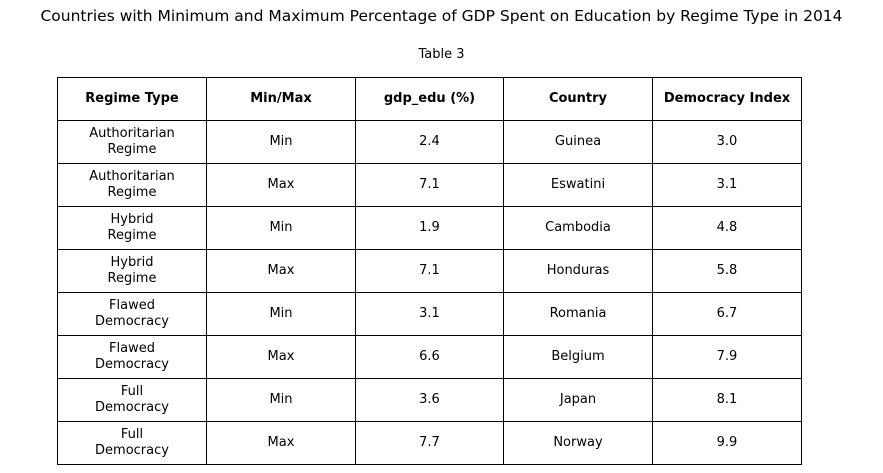  Describe the element at coordinates (578, 357) in the screenshot. I see `country-cell: Belgium` at that location.